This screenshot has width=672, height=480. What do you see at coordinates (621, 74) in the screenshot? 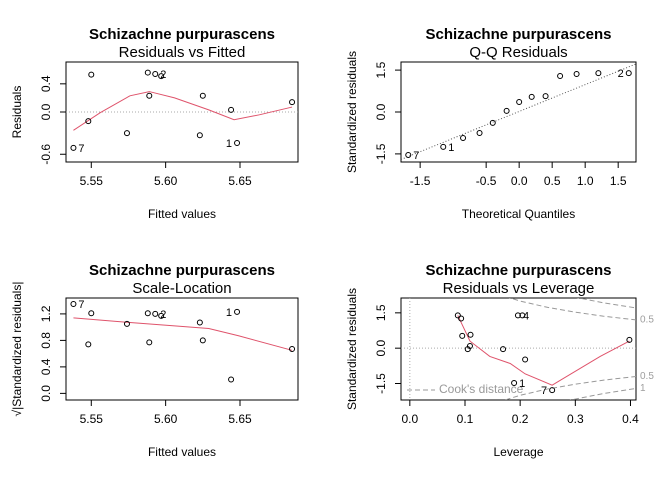
I see `point-label: 2` at bounding box center [621, 74].